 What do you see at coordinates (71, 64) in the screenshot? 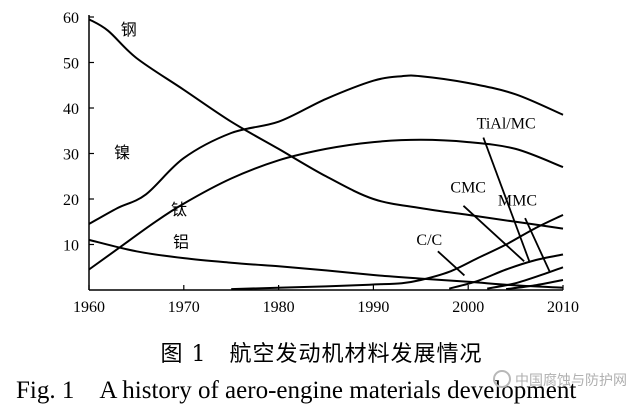
I see `y-tick-label: 50` at bounding box center [71, 64].